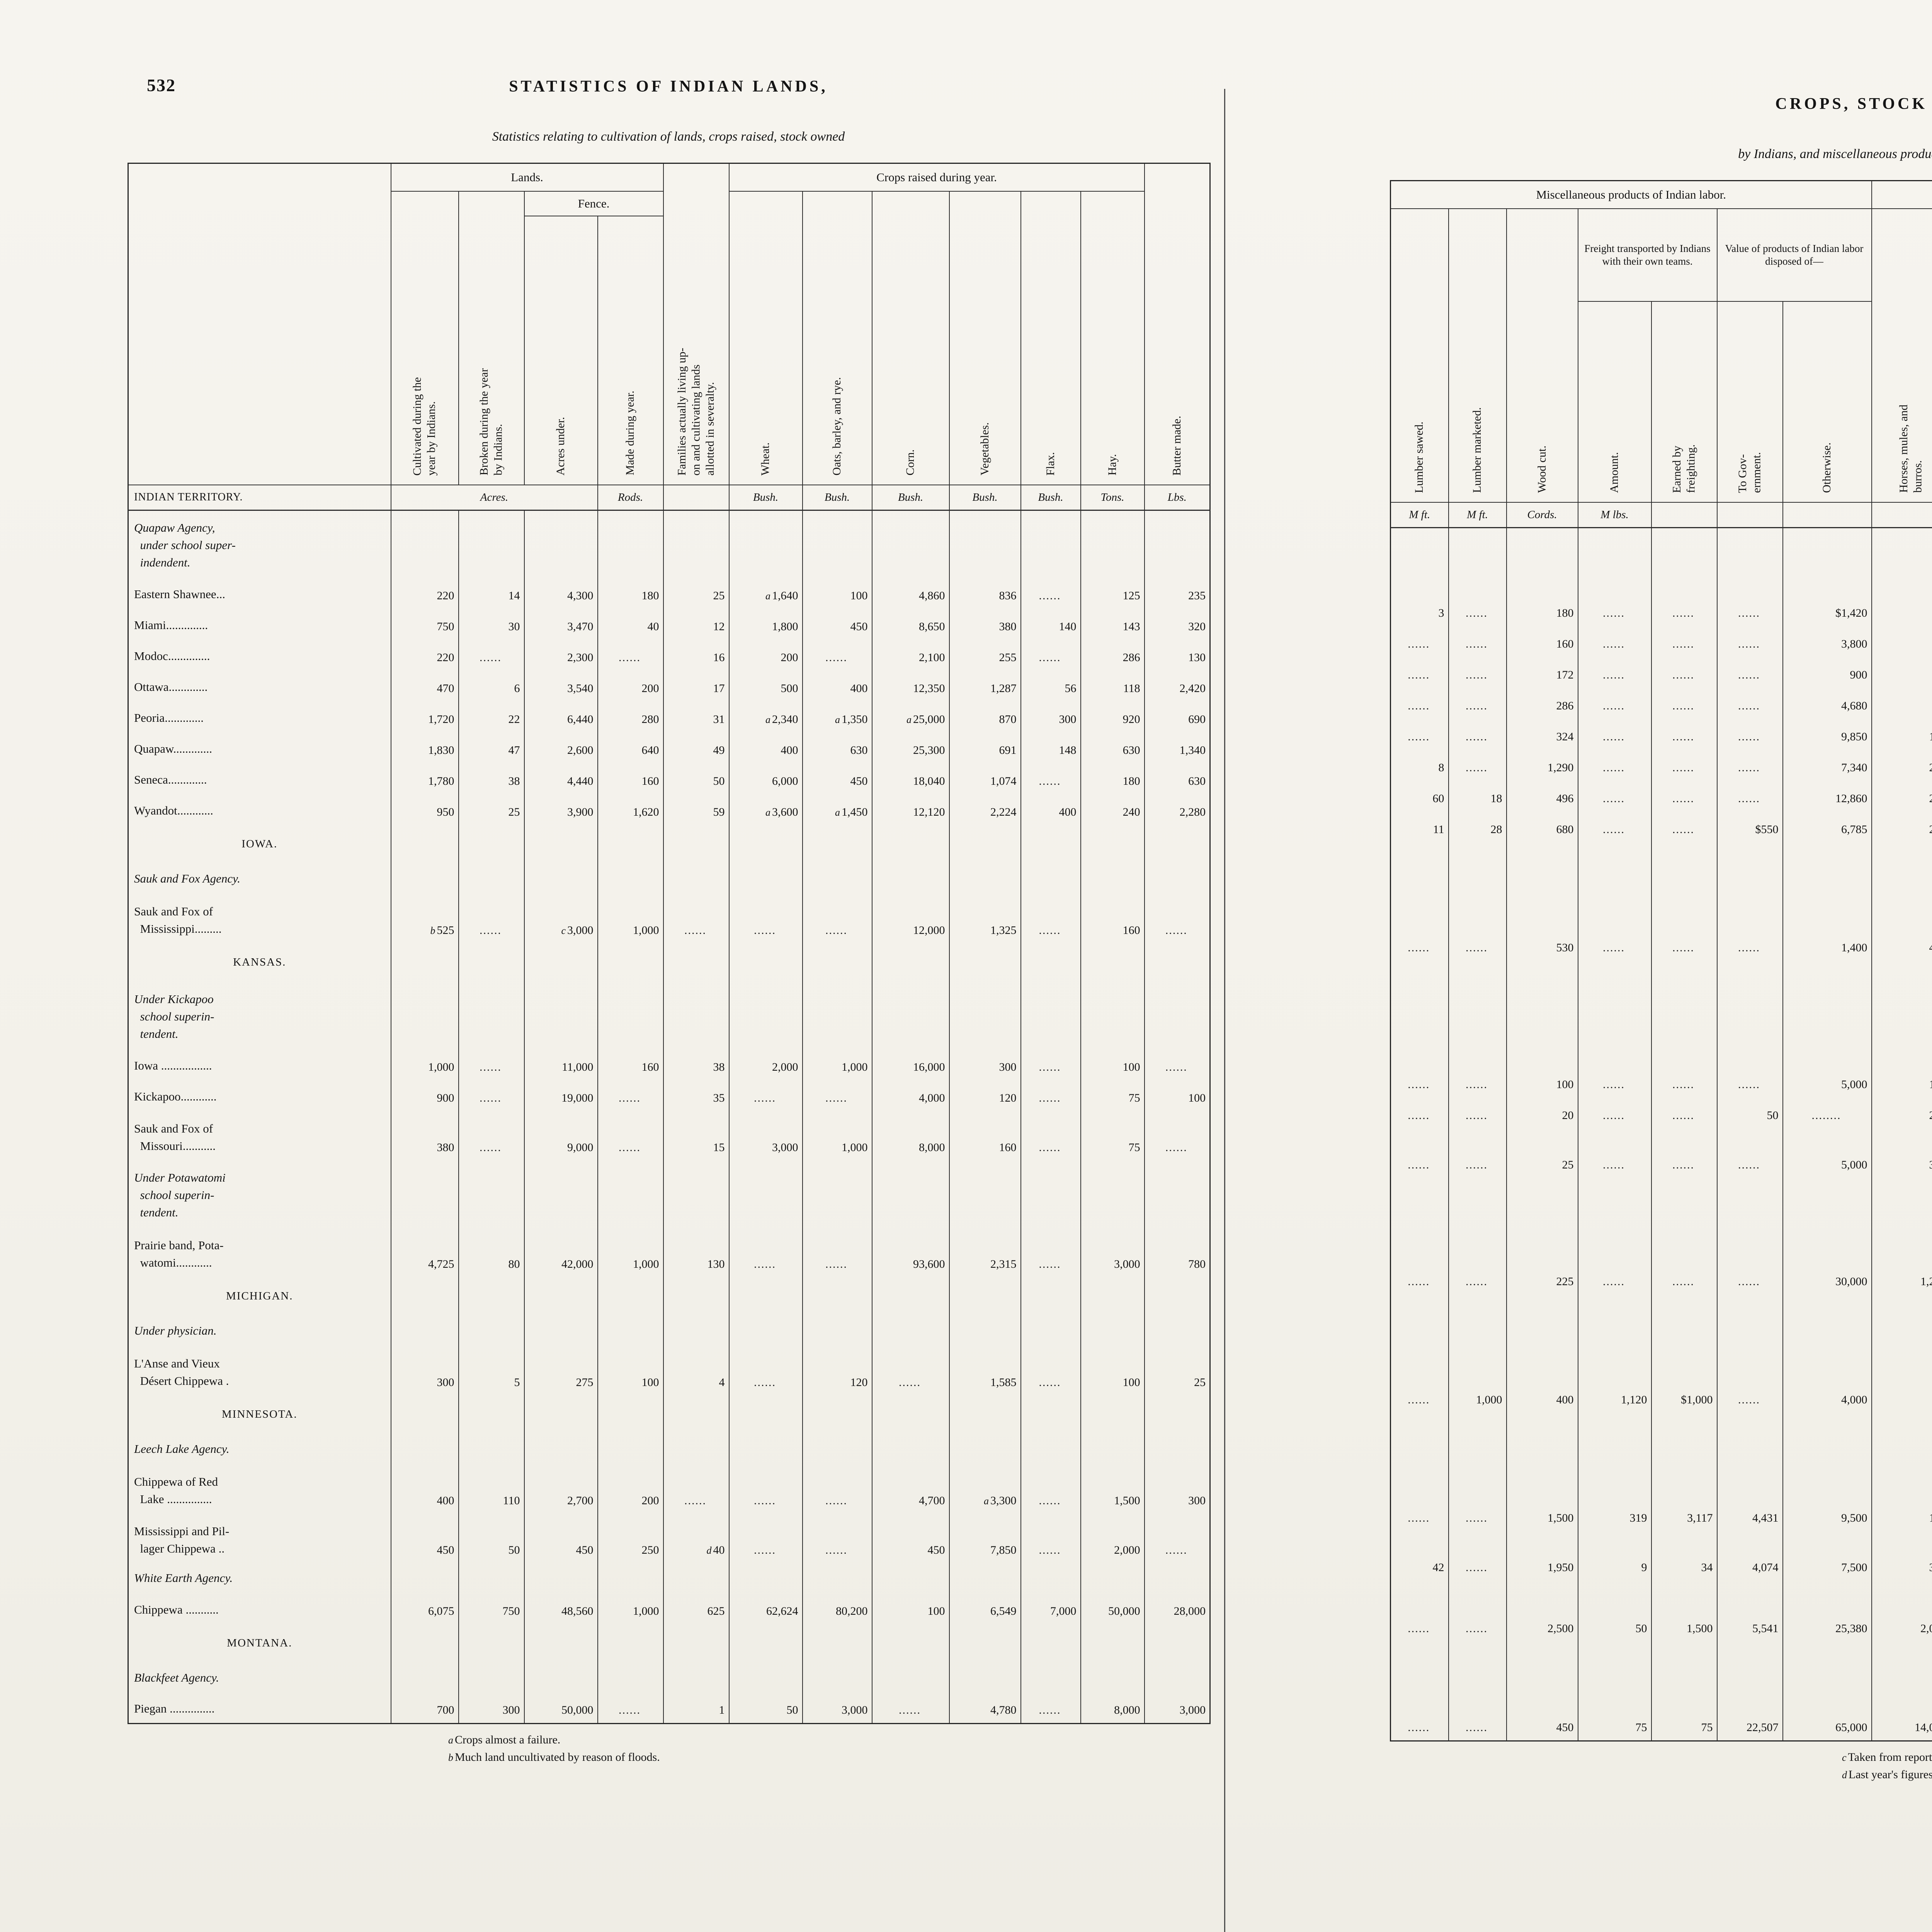 The height and width of the screenshot is (1932, 1932). What do you see at coordinates (1901, 1726) in the screenshot?
I see `cell: 14,000` at bounding box center [1901, 1726].